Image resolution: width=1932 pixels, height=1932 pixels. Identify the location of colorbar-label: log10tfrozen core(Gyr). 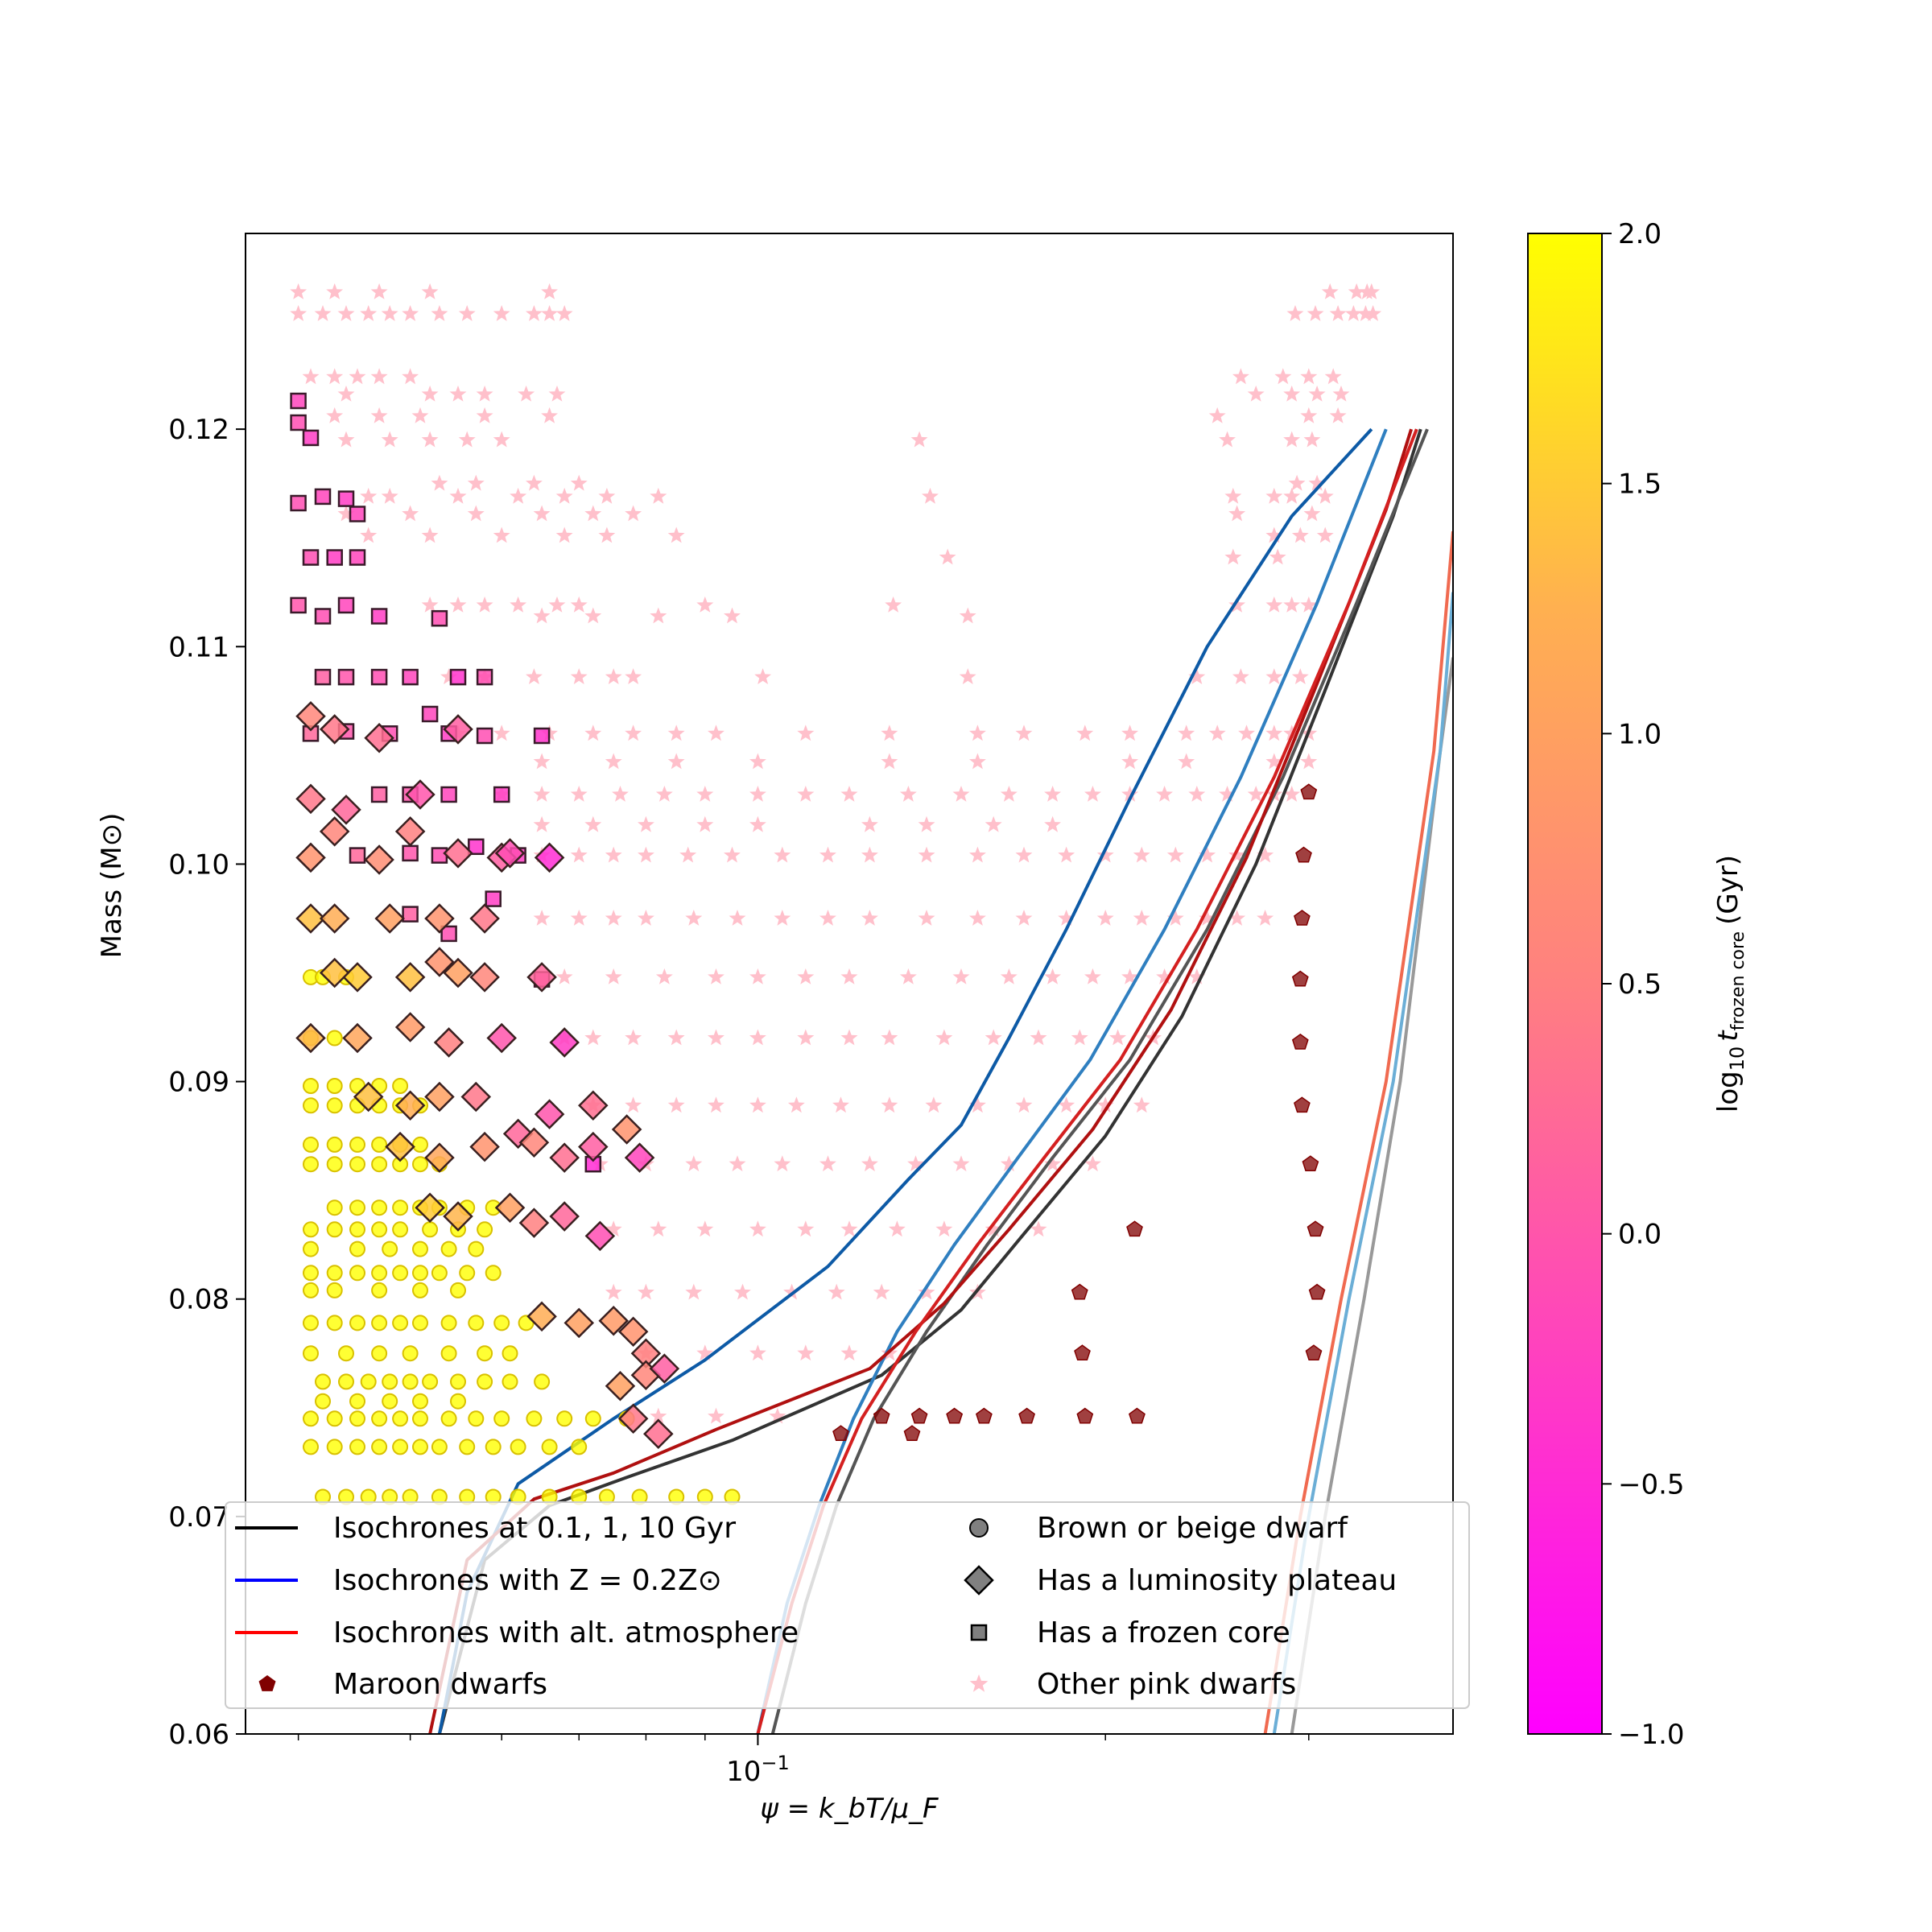
(1730, 984).